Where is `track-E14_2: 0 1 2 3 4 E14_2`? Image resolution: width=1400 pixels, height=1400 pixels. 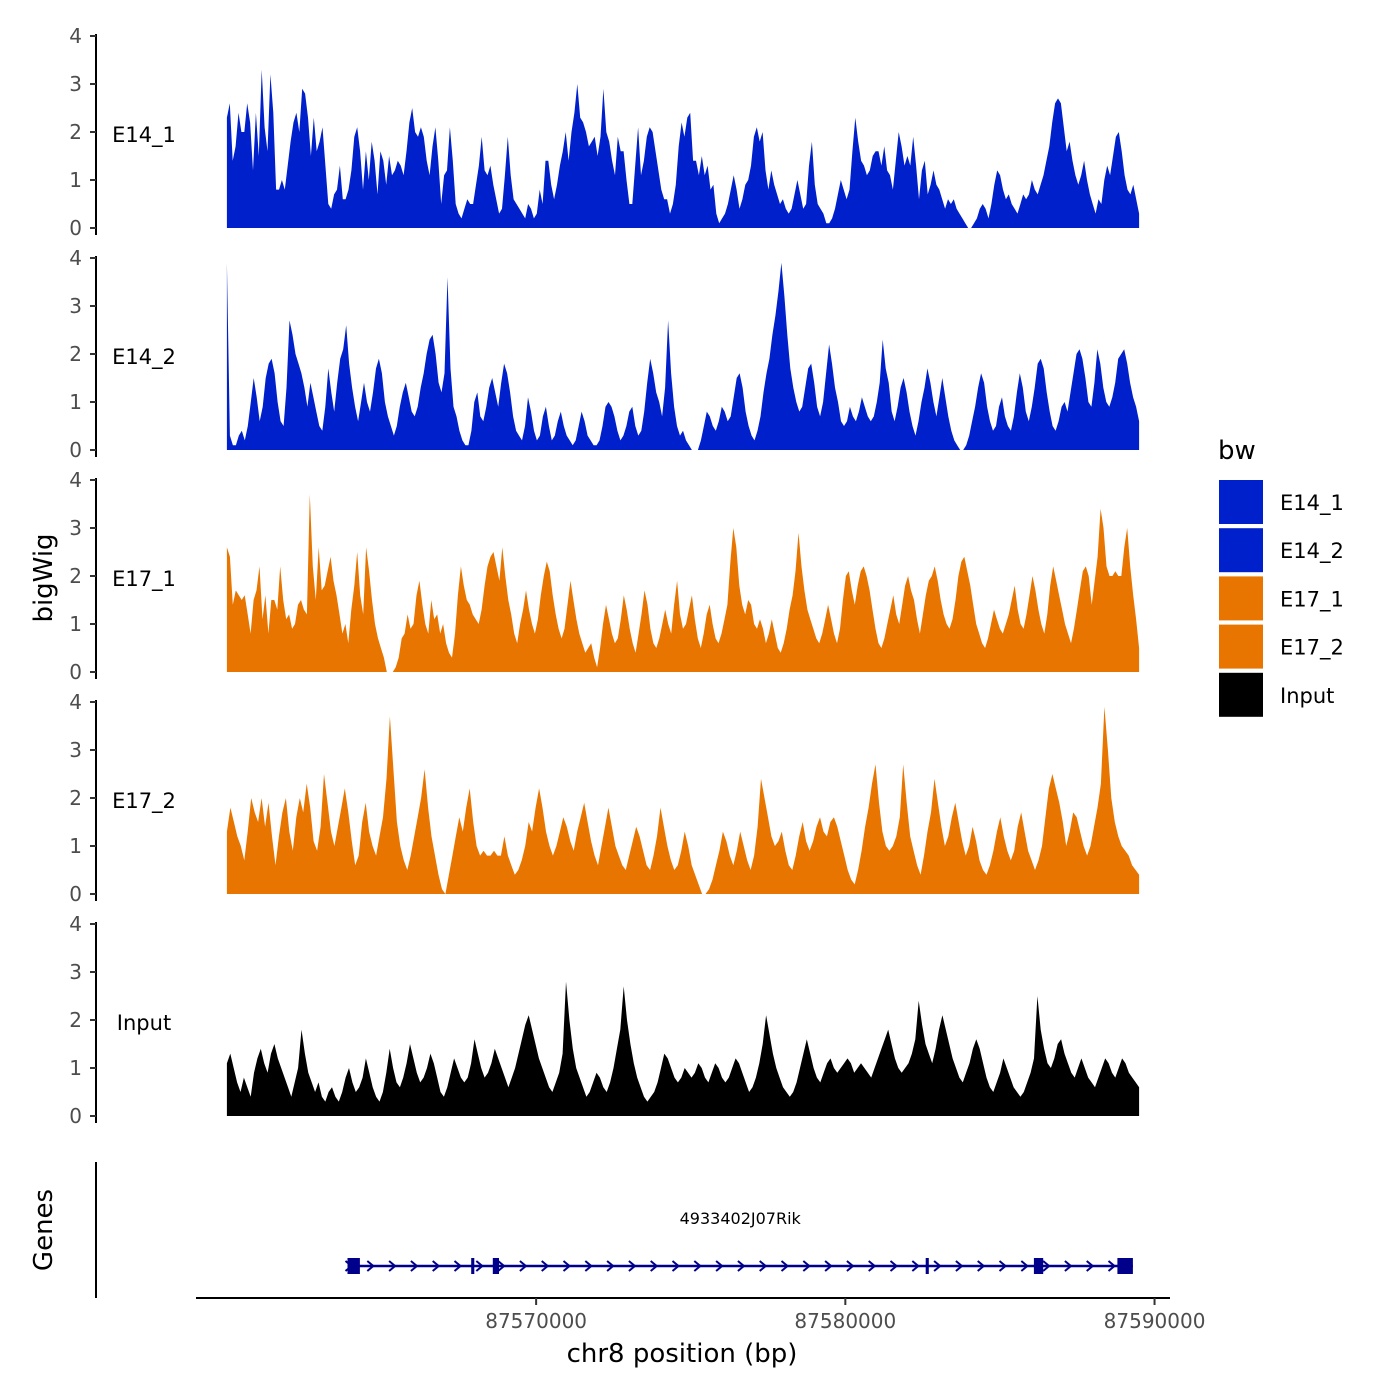 track-E14_2: 0 1 2 3 4 E14_2 is located at coordinates (604, 354).